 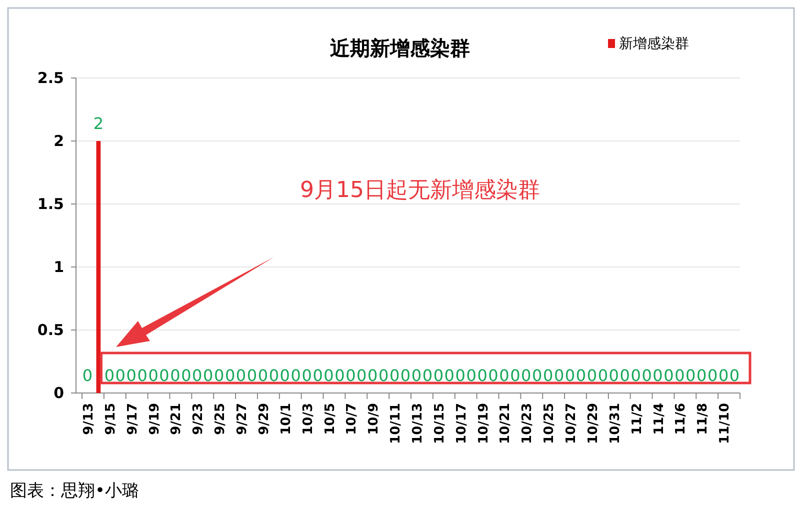 What do you see at coordinates (50, 78) in the screenshot?
I see `y-tick-label: 2.5` at bounding box center [50, 78].